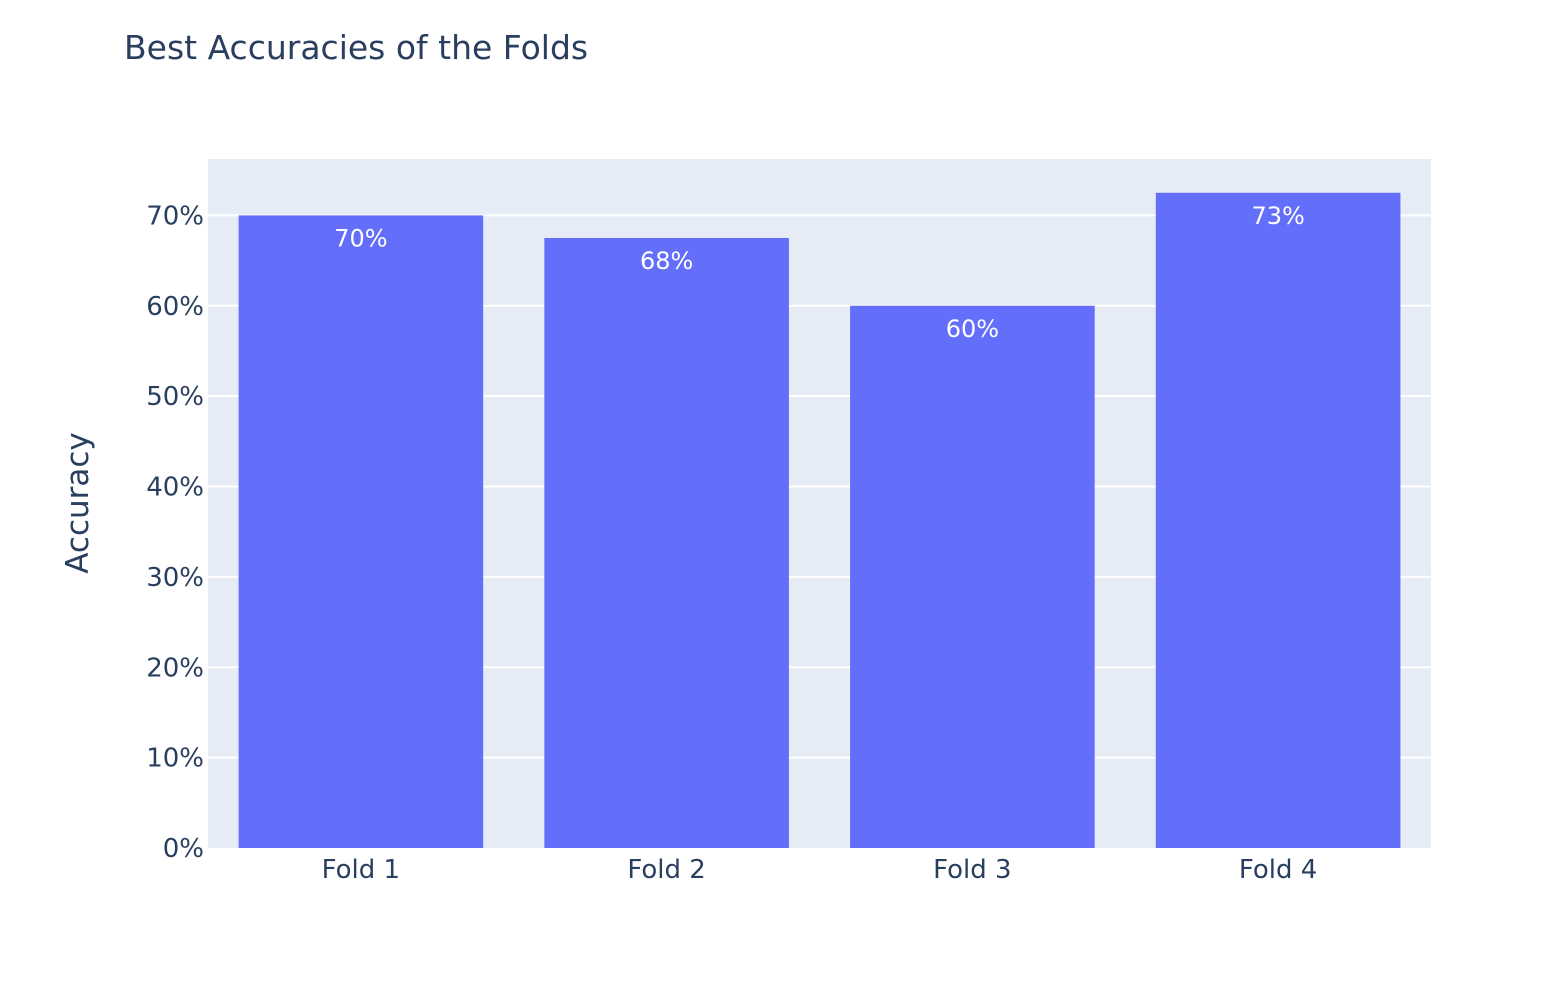 The height and width of the screenshot is (1004, 1558). Describe the element at coordinates (175, 532) in the screenshot. I see `y-axis-ticks: 0% 10% 20% 30% 40% 50% 60% 70%` at that location.